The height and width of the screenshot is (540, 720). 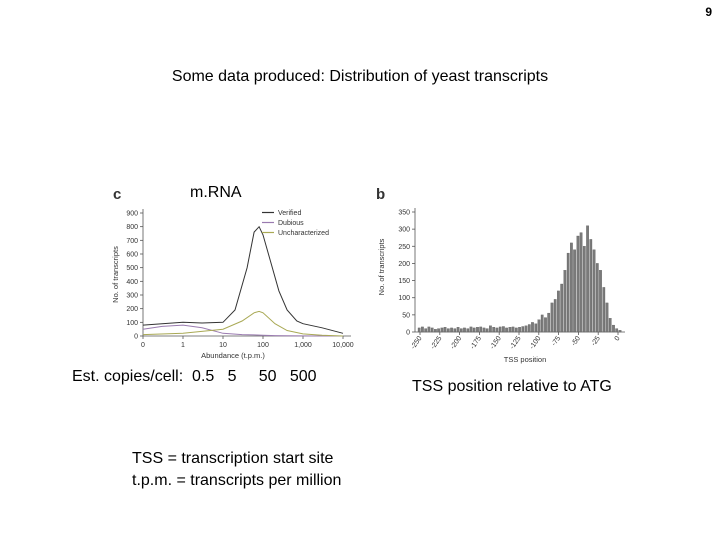 I want to click on tss-caption: TSS position relative to ATG, so click(x=512, y=386).